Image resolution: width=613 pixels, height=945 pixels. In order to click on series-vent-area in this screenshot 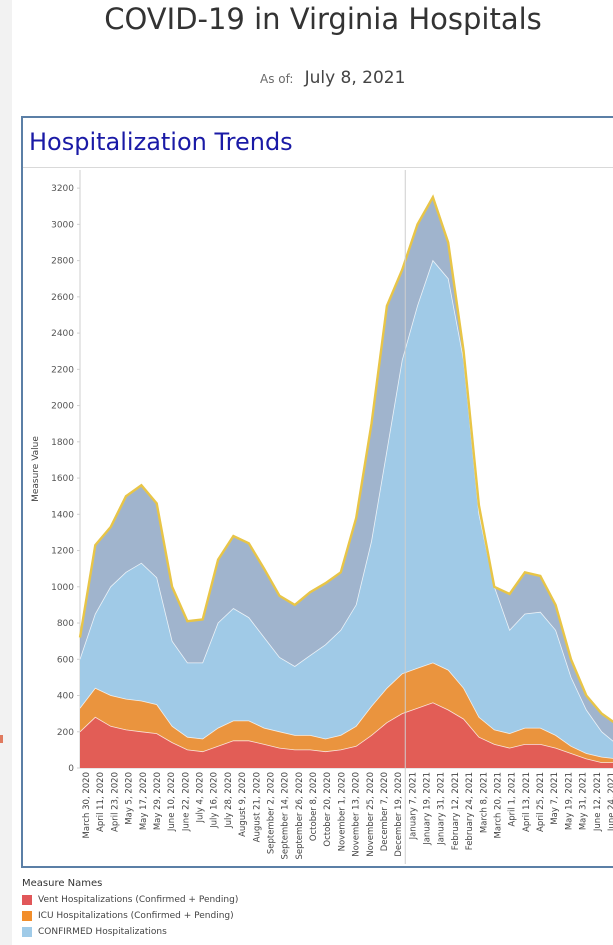, I will do `click(346, 735)`.